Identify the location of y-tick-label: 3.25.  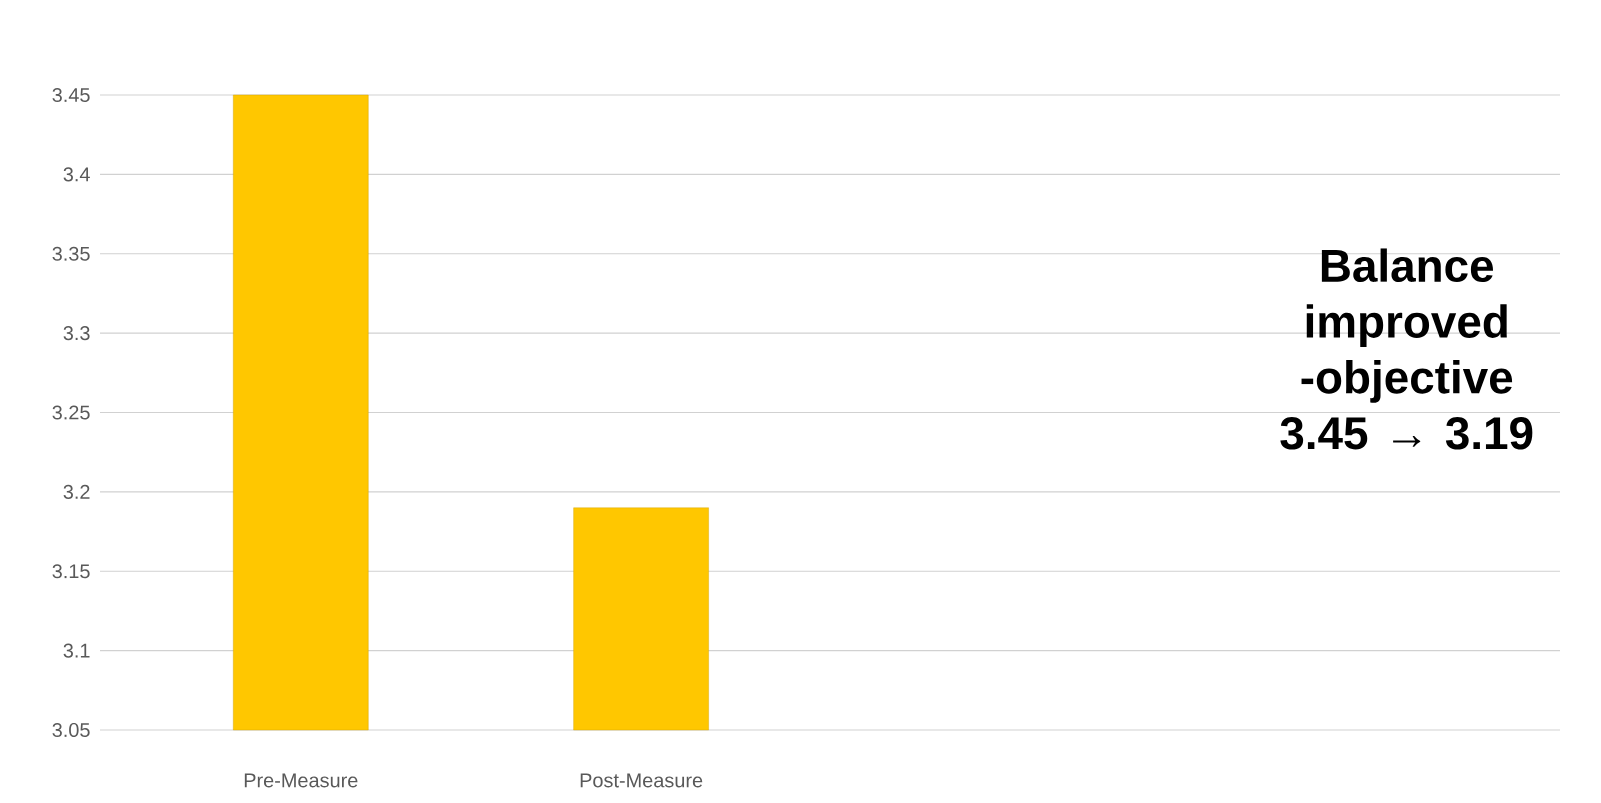
(71, 412).